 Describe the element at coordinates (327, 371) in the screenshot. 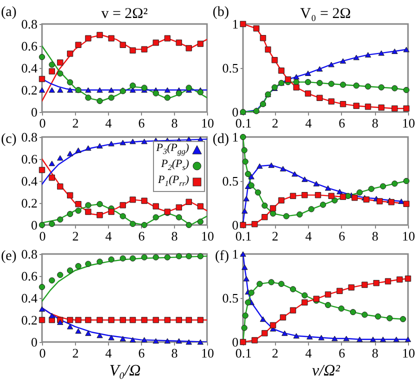

I see `x-axis-title: v/Ω²` at that location.